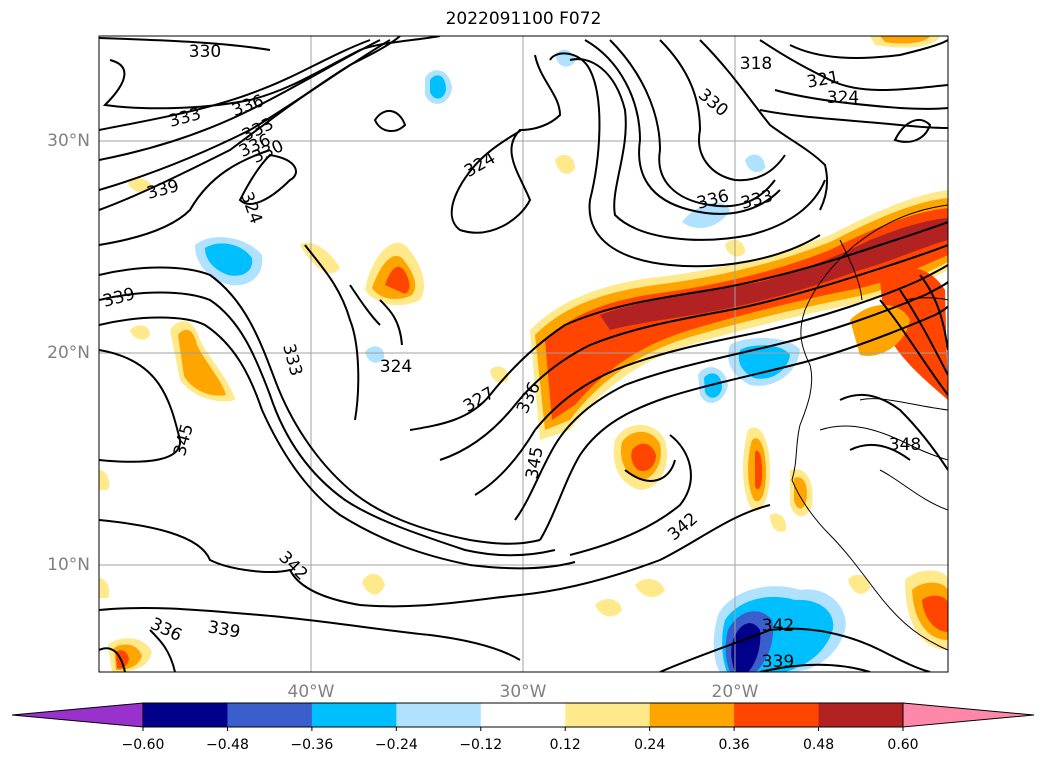  What do you see at coordinates (77, 715) in the screenshot?
I see `colorbar-extend-low` at bounding box center [77, 715].